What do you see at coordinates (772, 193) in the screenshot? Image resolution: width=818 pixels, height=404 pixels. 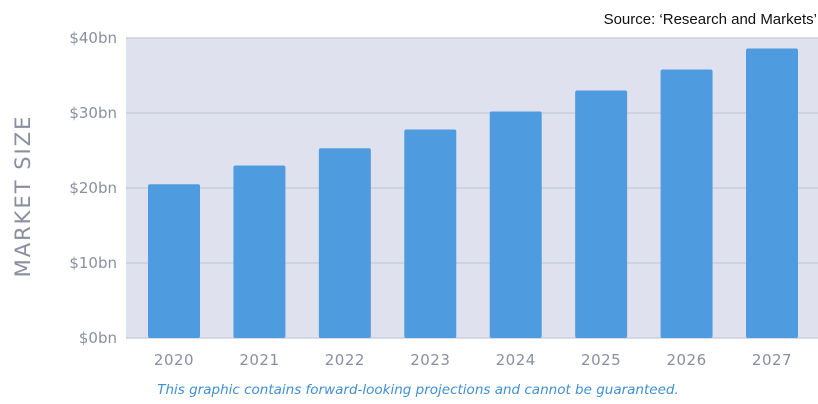 I see `bar-2027` at bounding box center [772, 193].